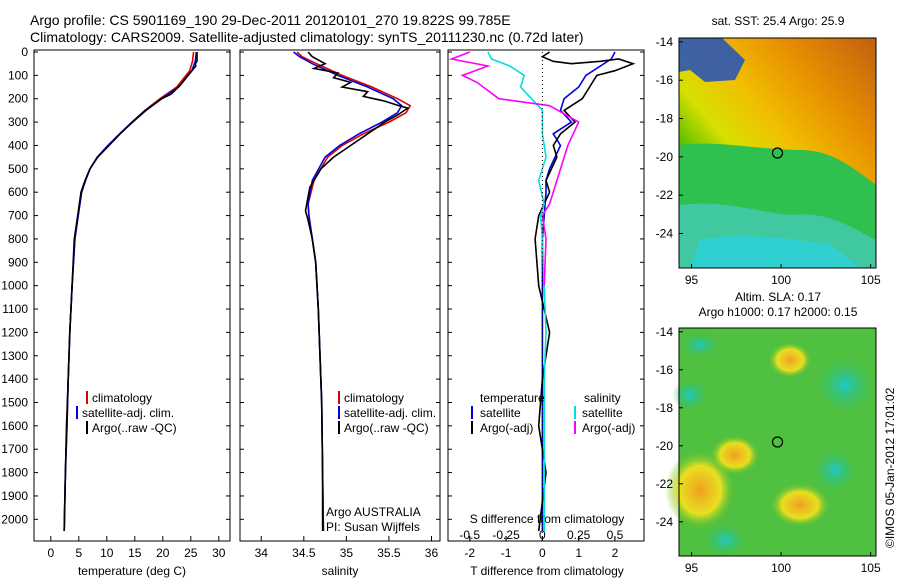 The width and height of the screenshot is (900, 580). What do you see at coordinates (340, 571) in the screenshot?
I see `salinity-xlabel: salinity` at bounding box center [340, 571].